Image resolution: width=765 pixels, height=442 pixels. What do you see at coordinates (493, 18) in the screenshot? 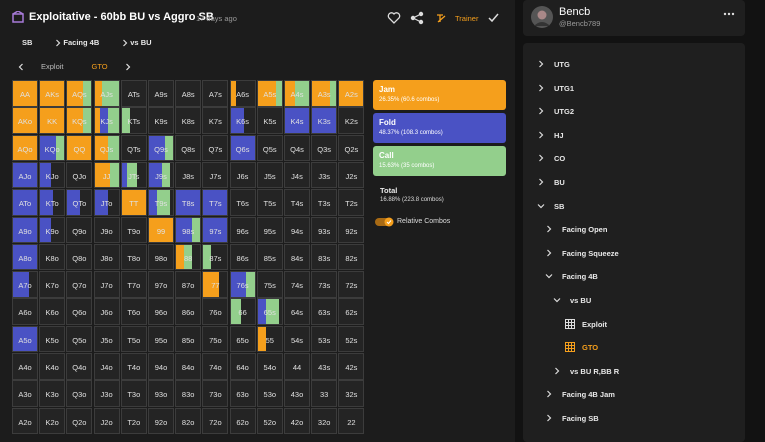
I see `check-button` at bounding box center [493, 18].